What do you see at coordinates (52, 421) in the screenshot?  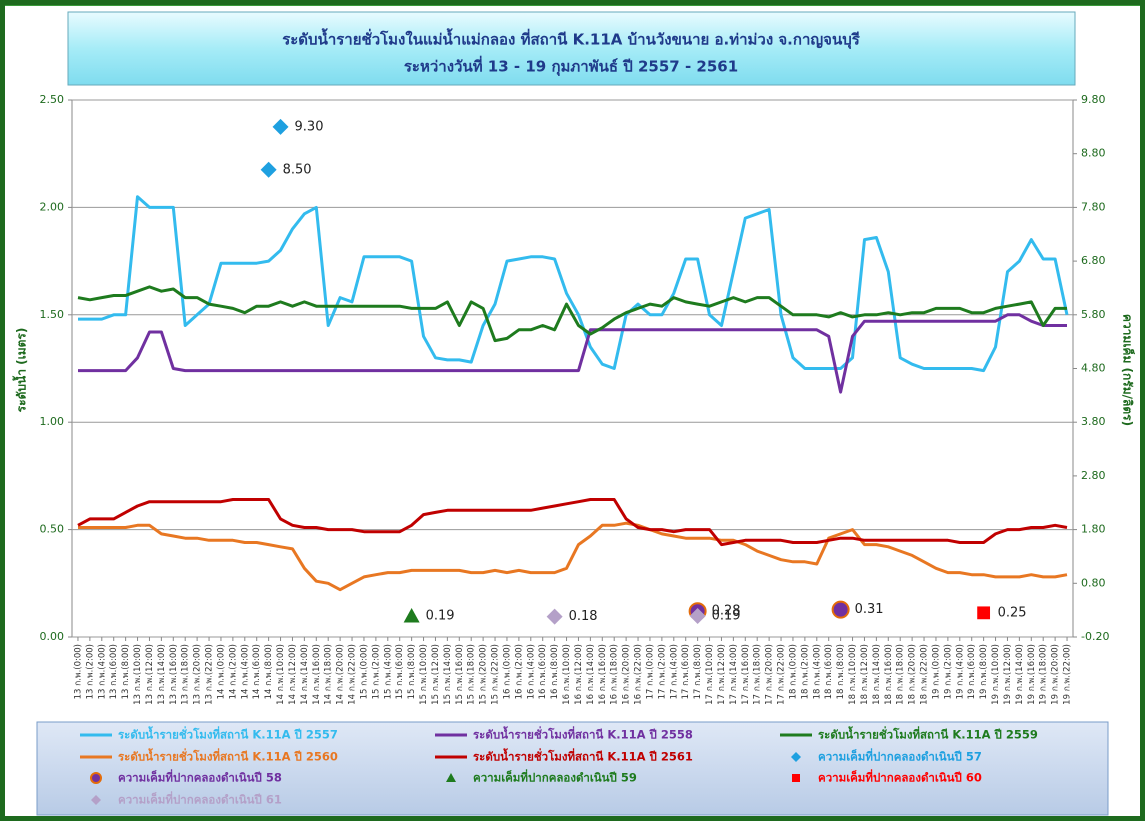 I see `y-tick-label: 1.00` at bounding box center [52, 421].